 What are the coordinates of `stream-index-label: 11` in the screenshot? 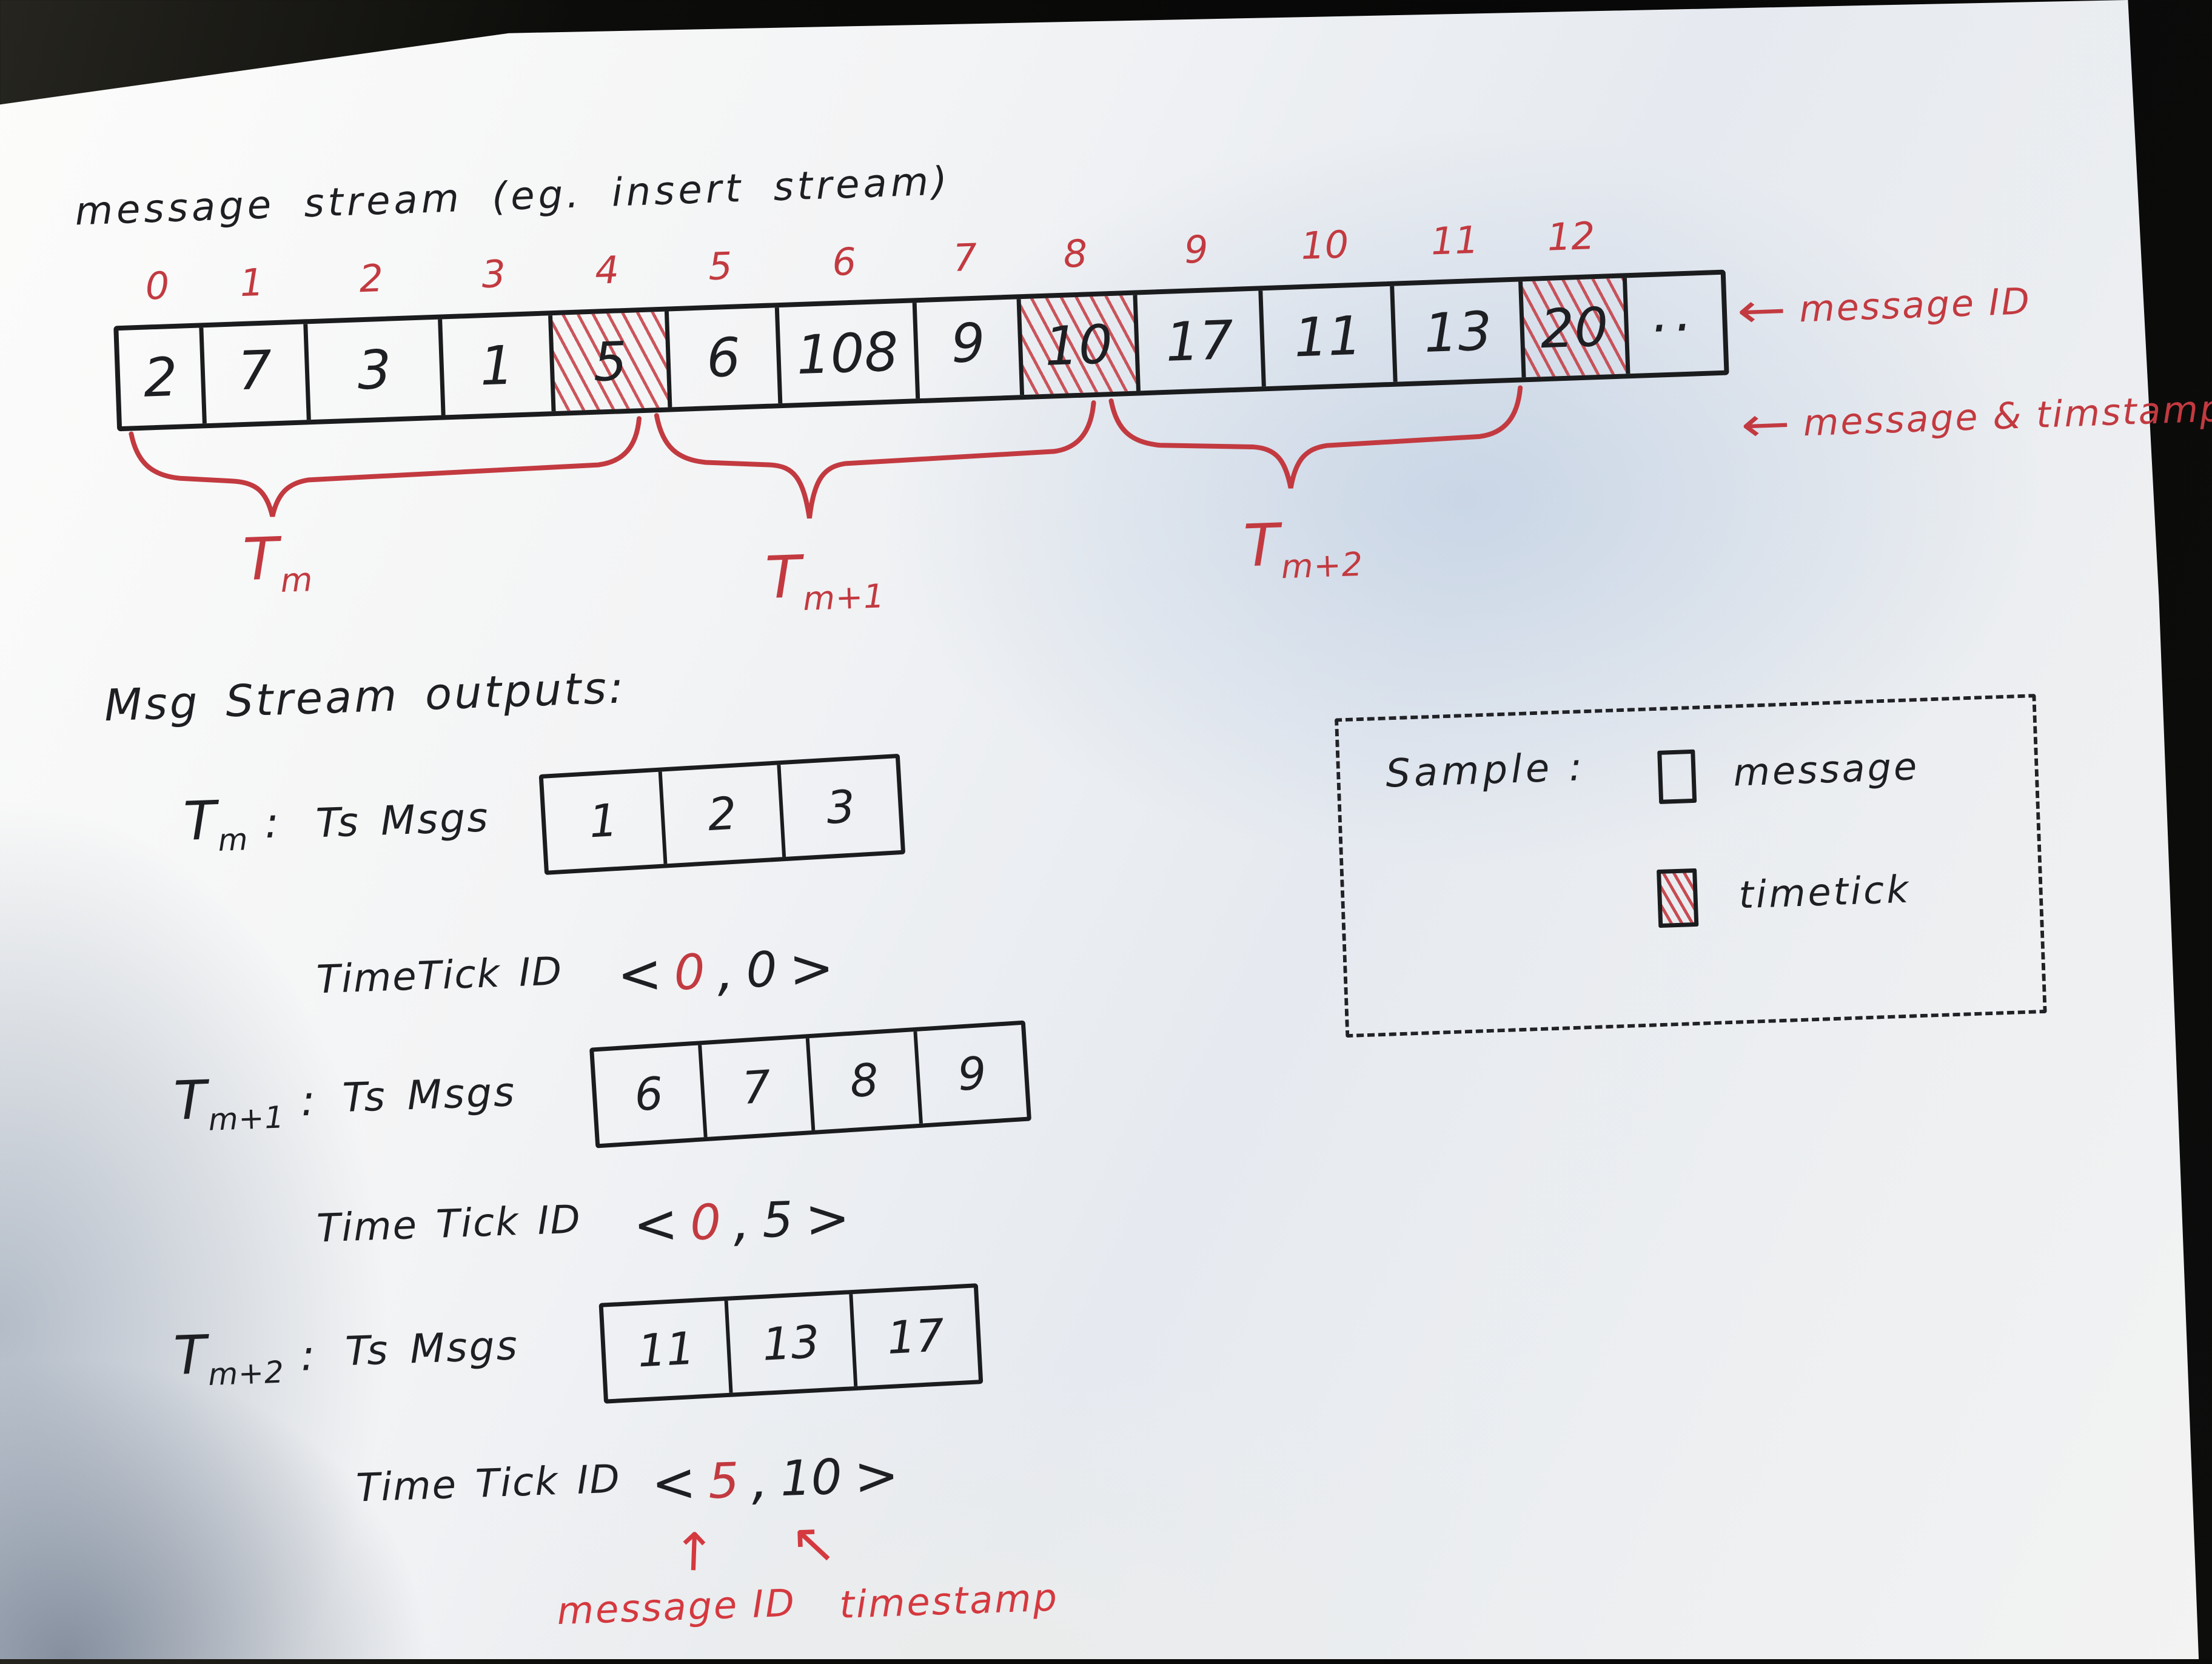 It's located at (1455, 241).